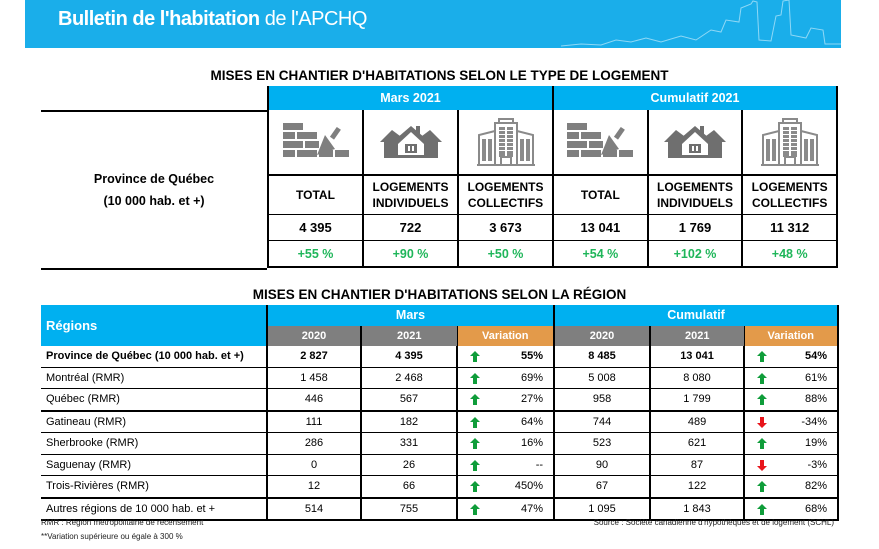 The image size is (879, 549). Describe the element at coordinates (697, 378) in the screenshot. I see `cumul-2021-value: 8 080` at that location.